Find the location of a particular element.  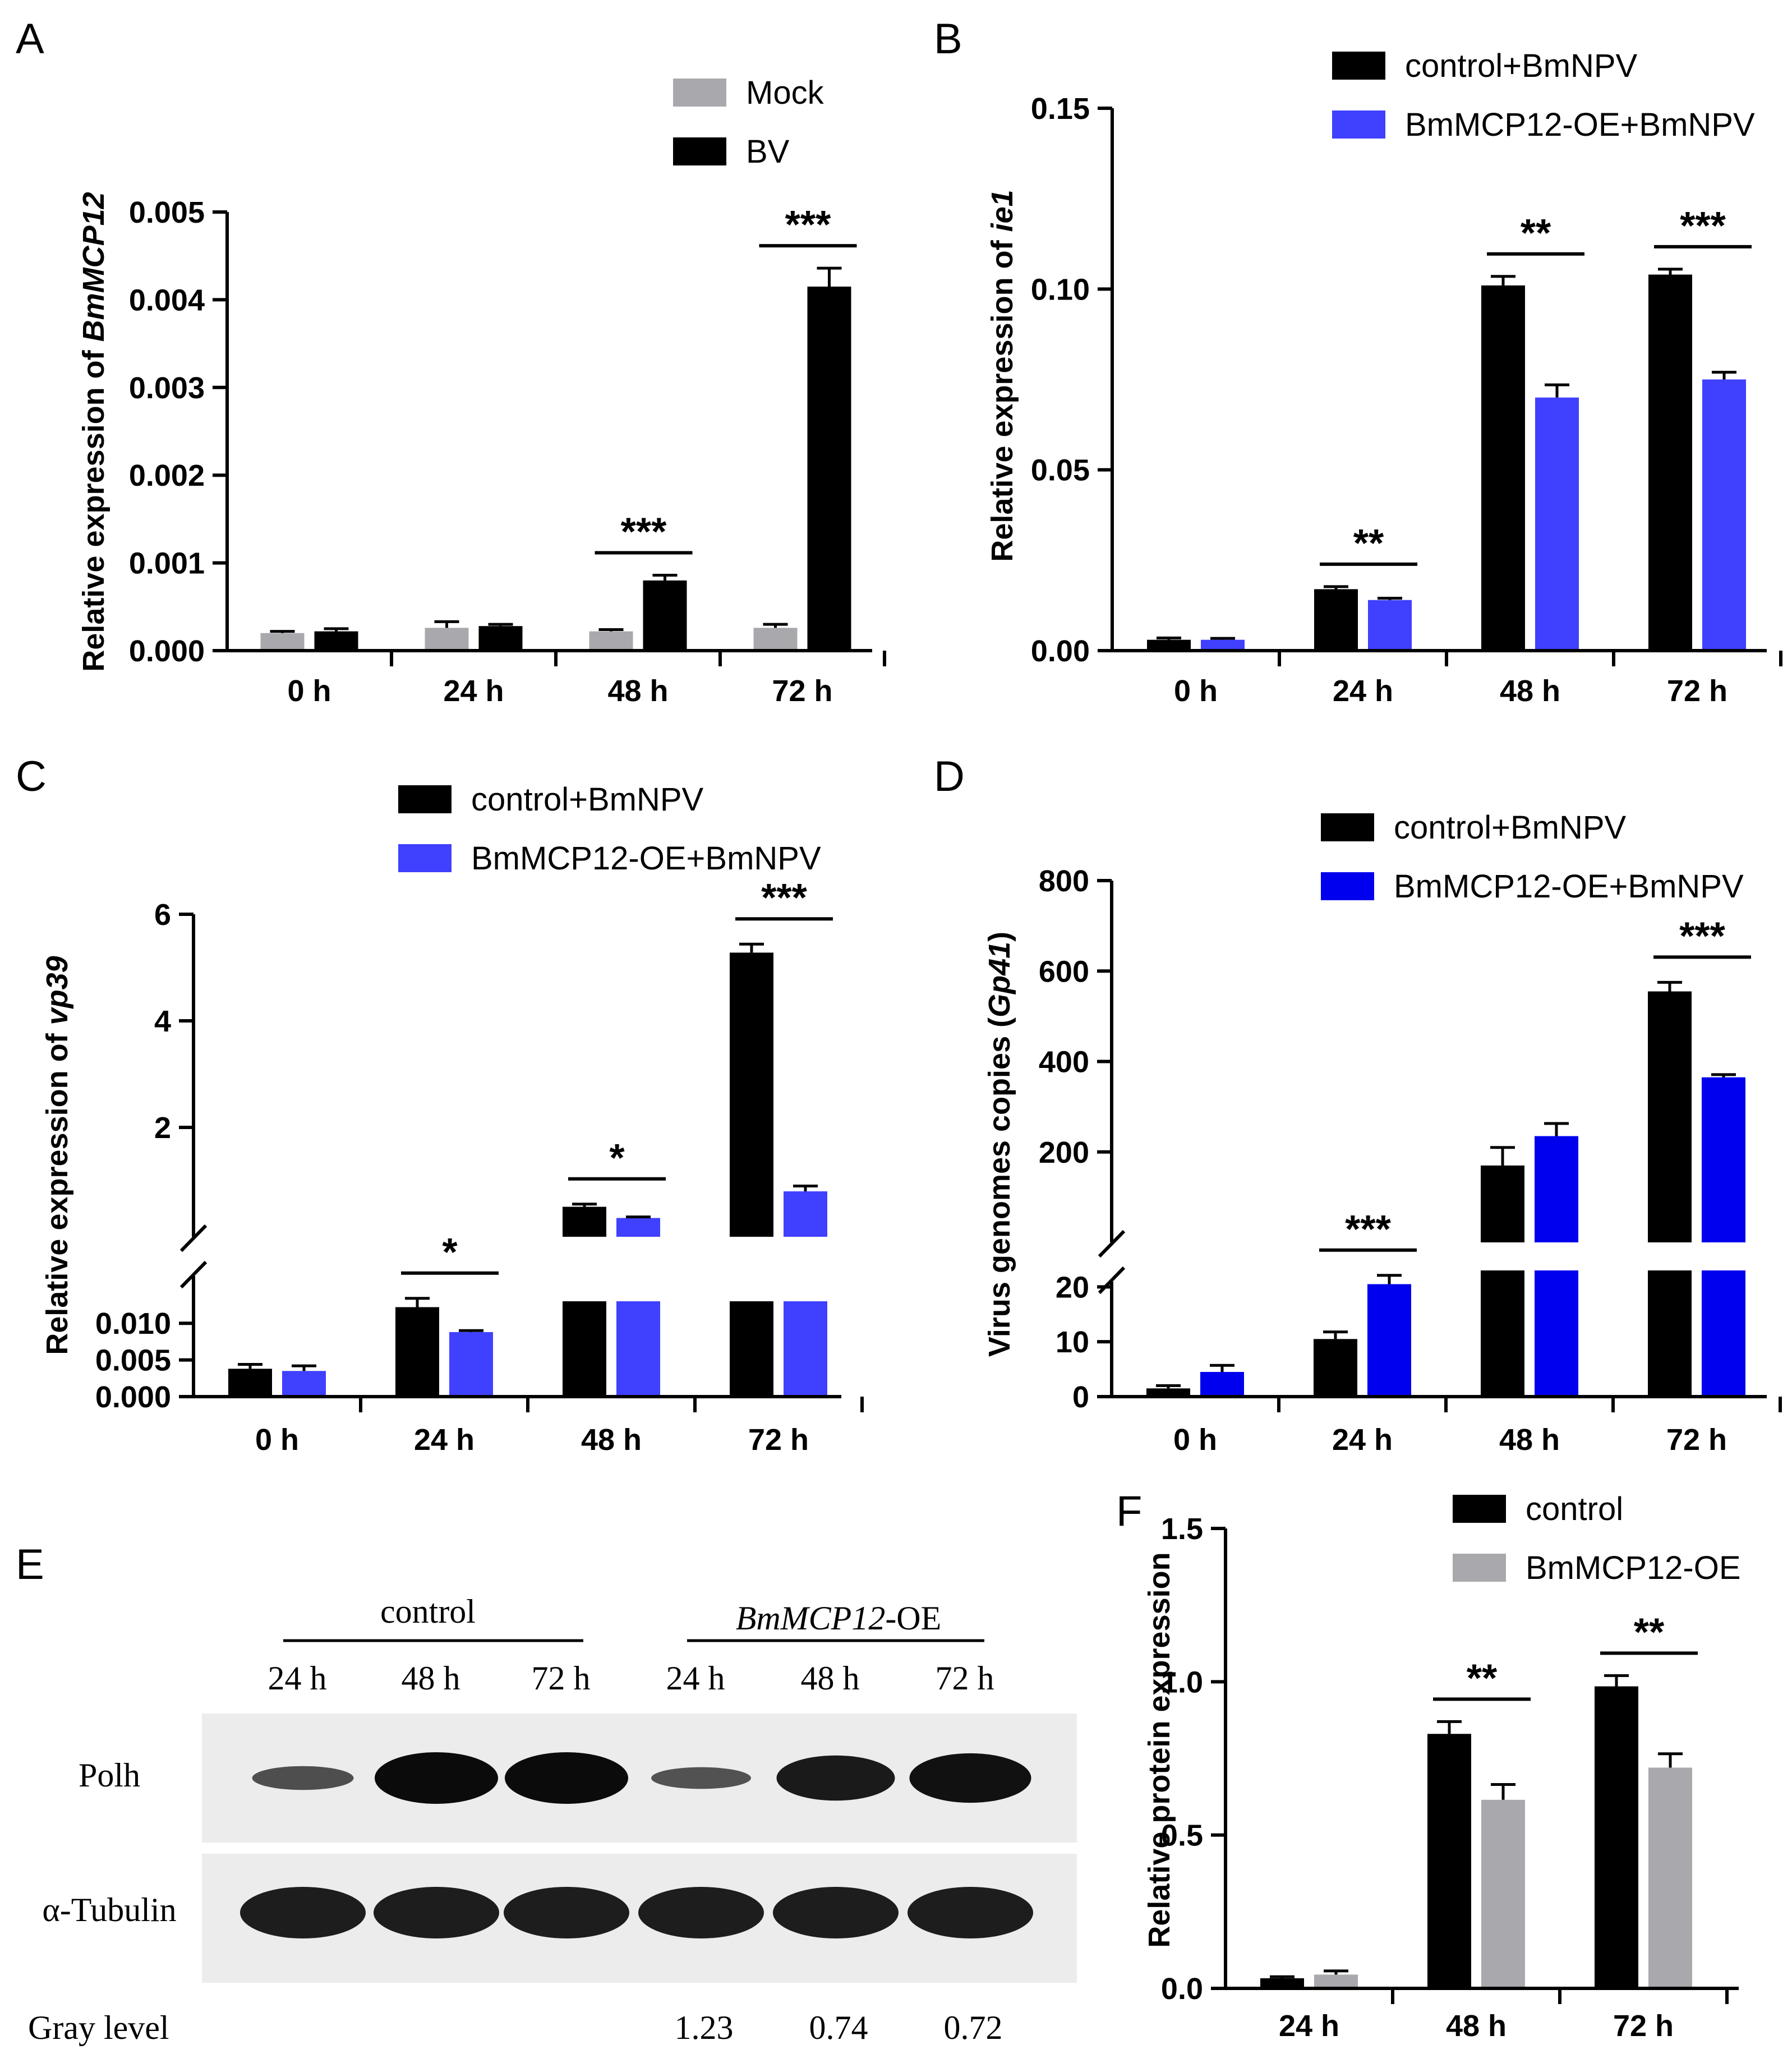

panel-letter: E is located at coordinates (30, 1564).